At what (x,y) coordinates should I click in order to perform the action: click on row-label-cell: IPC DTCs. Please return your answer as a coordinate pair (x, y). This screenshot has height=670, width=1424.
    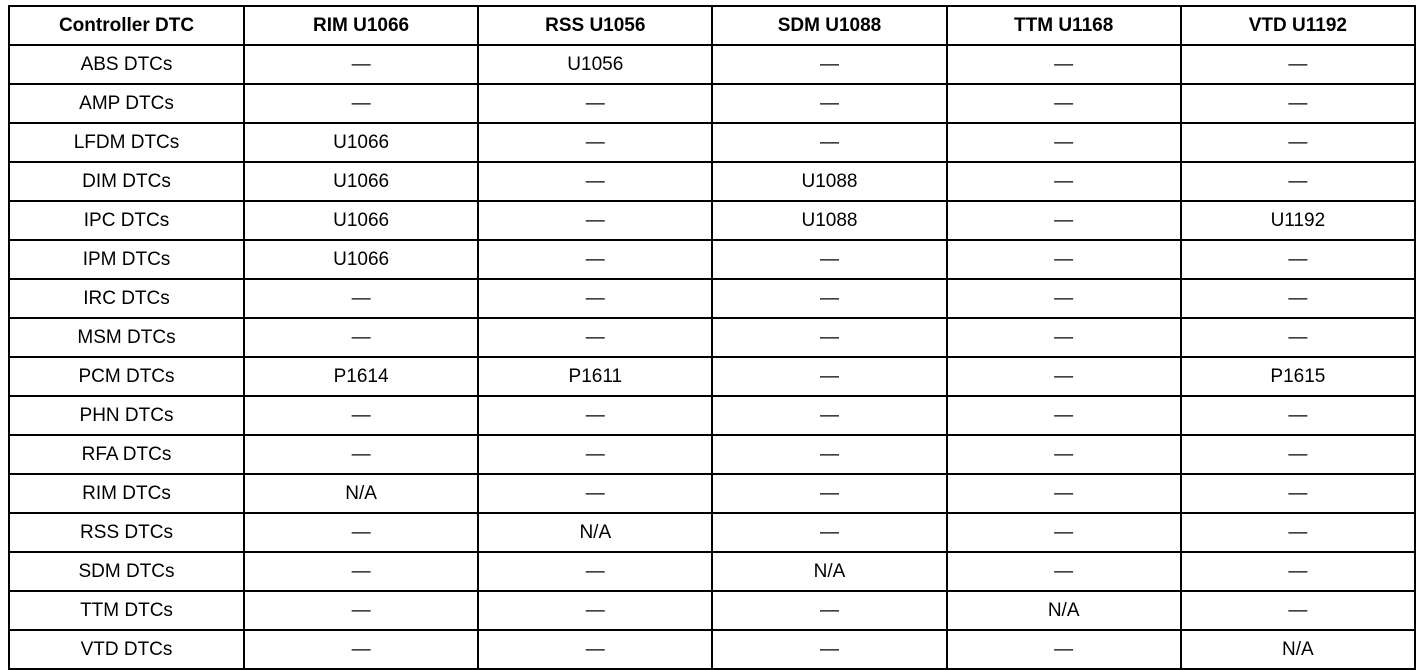
    Looking at the image, I should click on (126, 220).